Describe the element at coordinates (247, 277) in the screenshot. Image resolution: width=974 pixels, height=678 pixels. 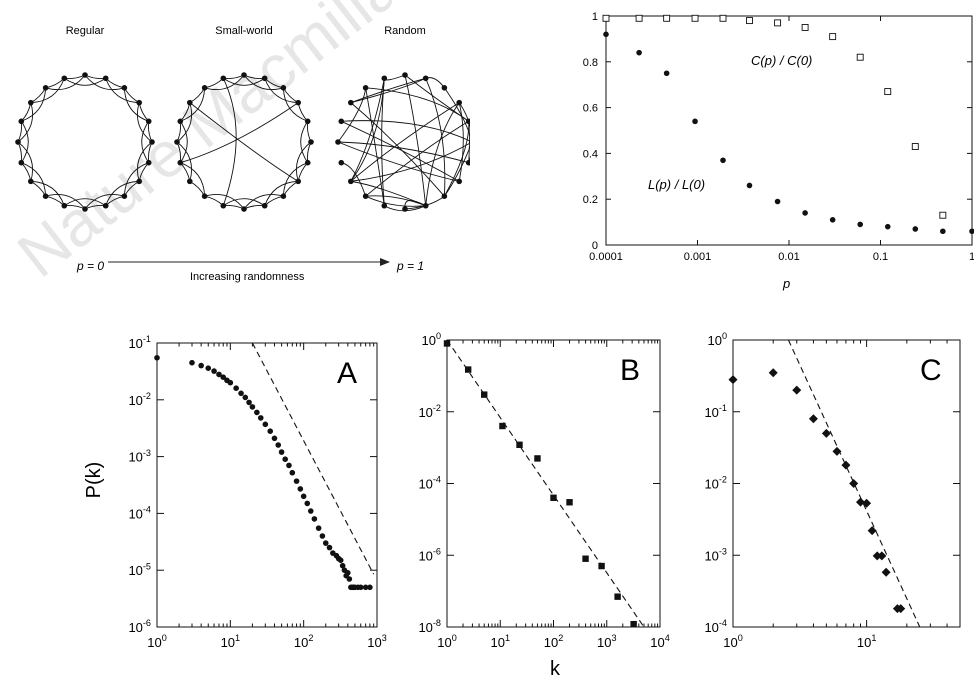
I see `arrow-label: Increasing randomness` at that location.